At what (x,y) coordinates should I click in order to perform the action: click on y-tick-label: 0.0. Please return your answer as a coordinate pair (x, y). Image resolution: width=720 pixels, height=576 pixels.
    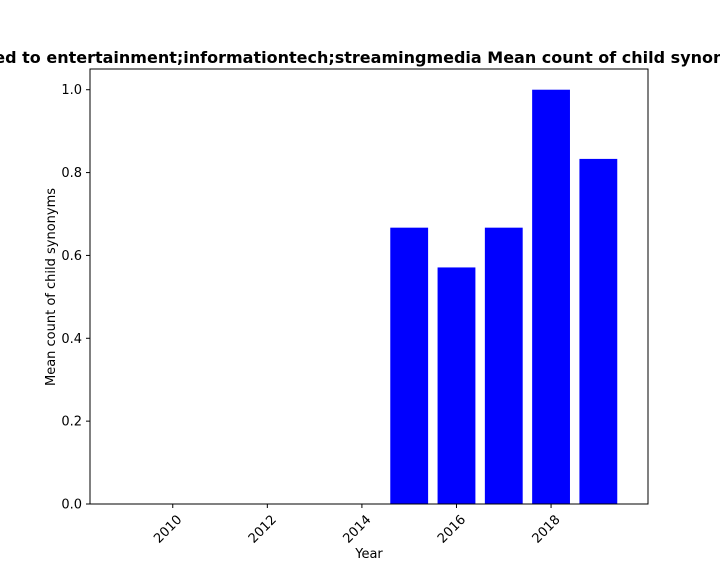
    Looking at the image, I should click on (71, 505).